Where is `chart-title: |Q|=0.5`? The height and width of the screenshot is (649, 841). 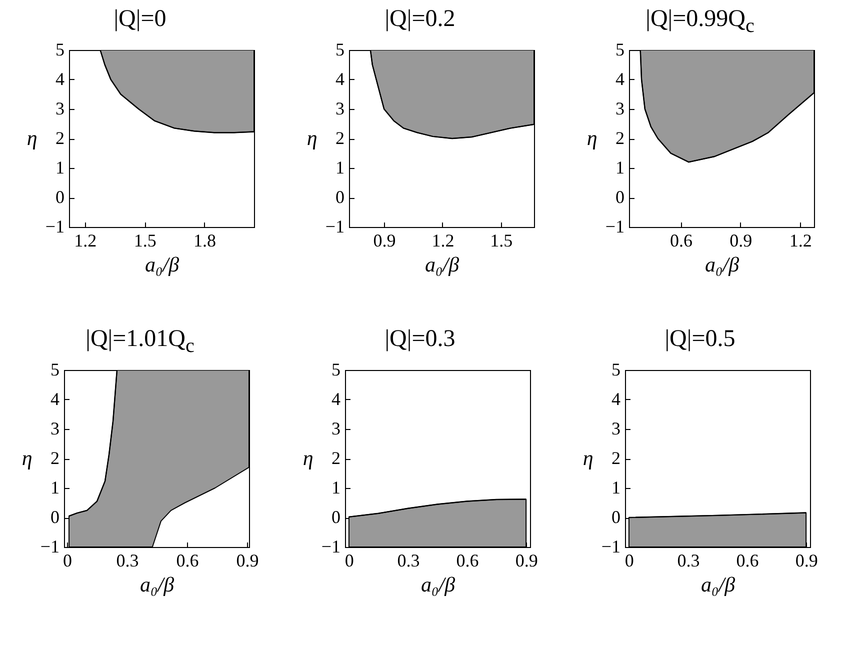 chart-title: |Q|=0.5 is located at coordinates (700, 340).